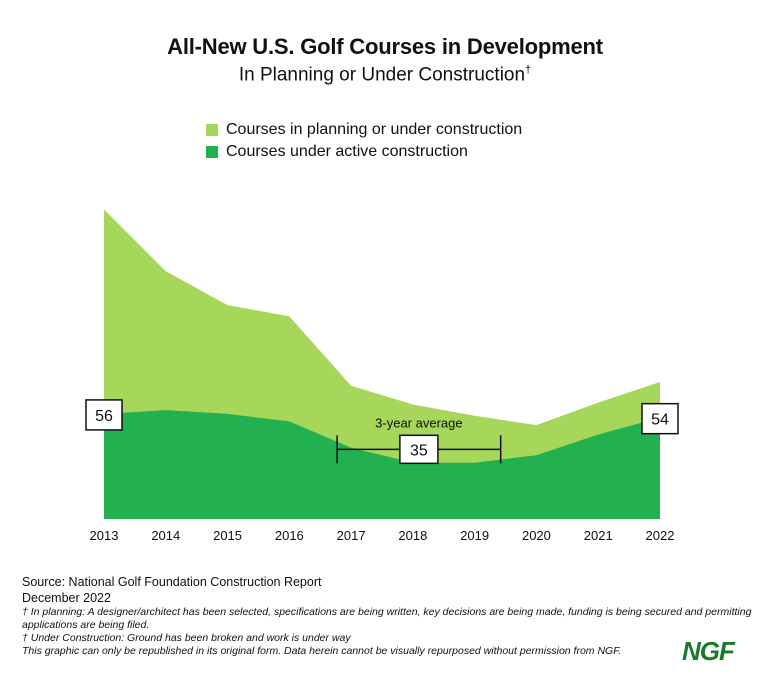 The image size is (770, 675). What do you see at coordinates (528, 70) in the screenshot?
I see `subtitle-dagger: †` at bounding box center [528, 70].